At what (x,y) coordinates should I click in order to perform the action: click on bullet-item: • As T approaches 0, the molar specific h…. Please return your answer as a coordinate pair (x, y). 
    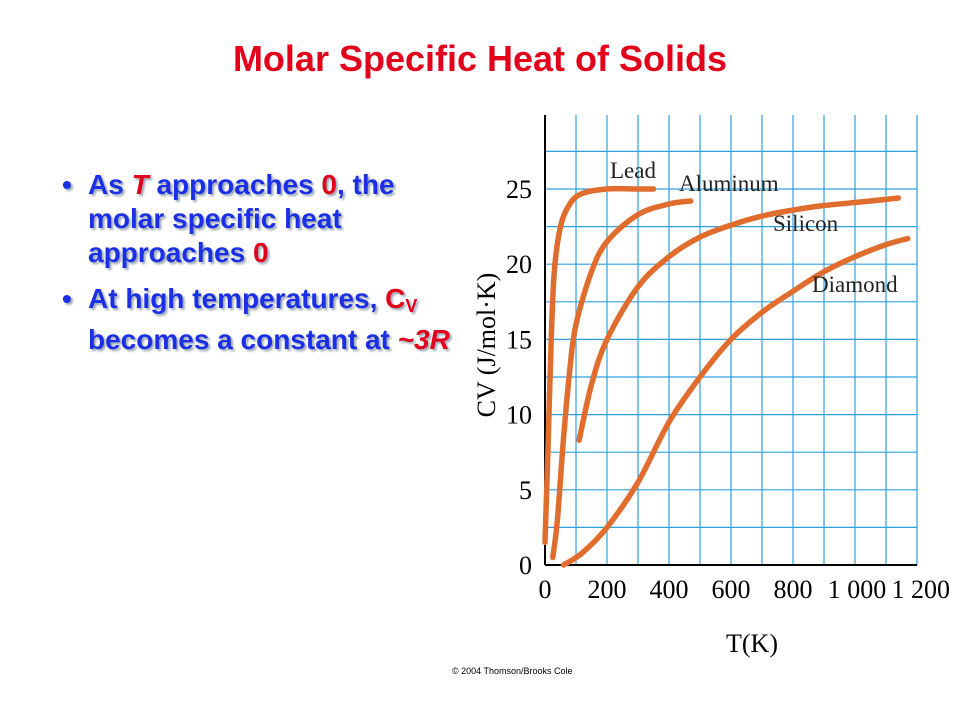
    Looking at the image, I should click on (262, 219).